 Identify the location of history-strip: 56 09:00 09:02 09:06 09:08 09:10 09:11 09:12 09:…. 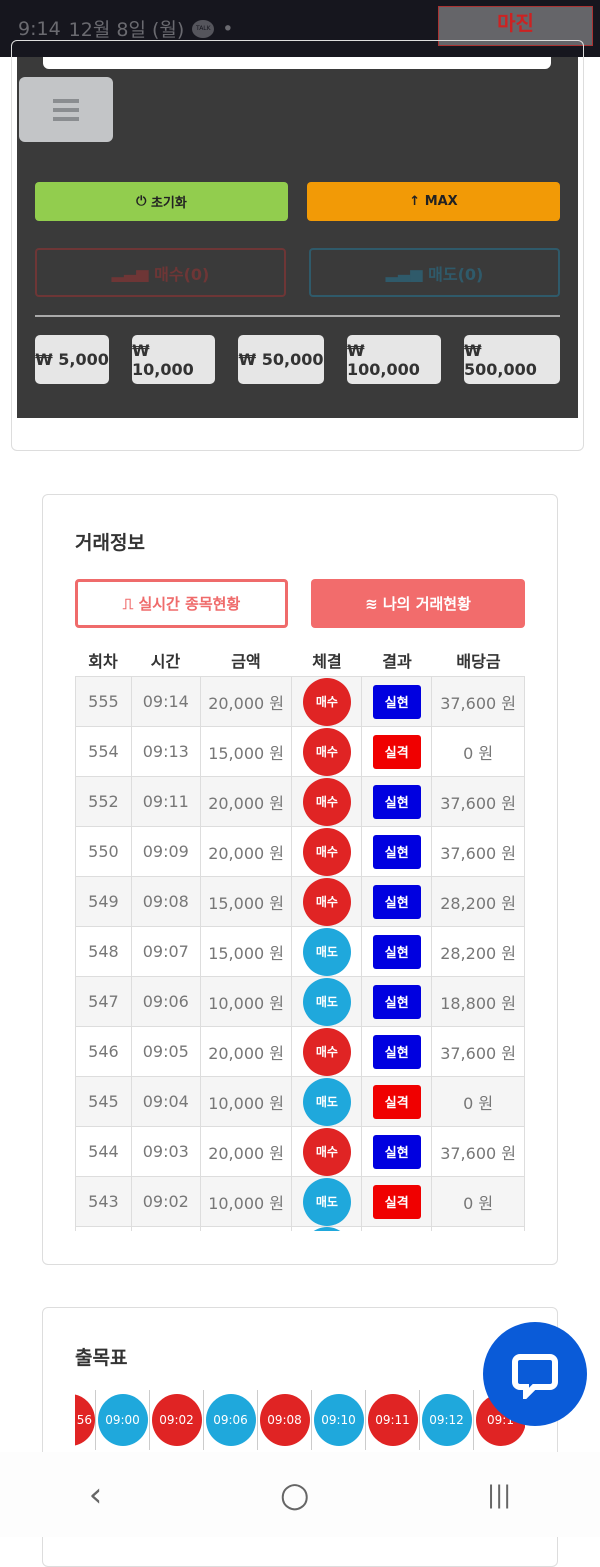
(300, 1421).